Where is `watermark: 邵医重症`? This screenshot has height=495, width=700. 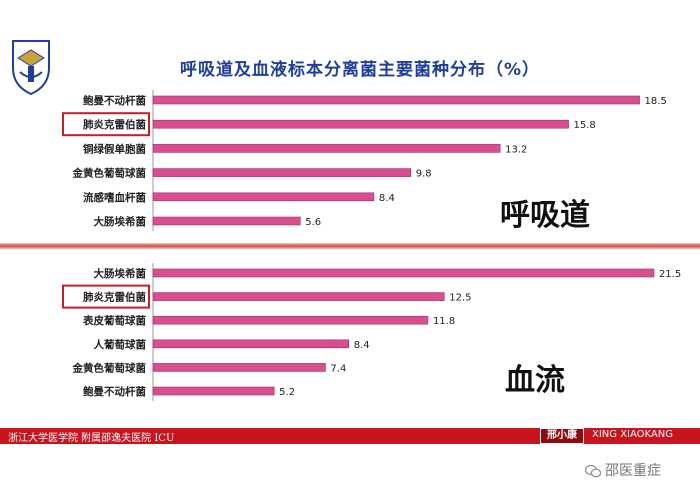
watermark: 邵医重症 is located at coordinates (623, 470).